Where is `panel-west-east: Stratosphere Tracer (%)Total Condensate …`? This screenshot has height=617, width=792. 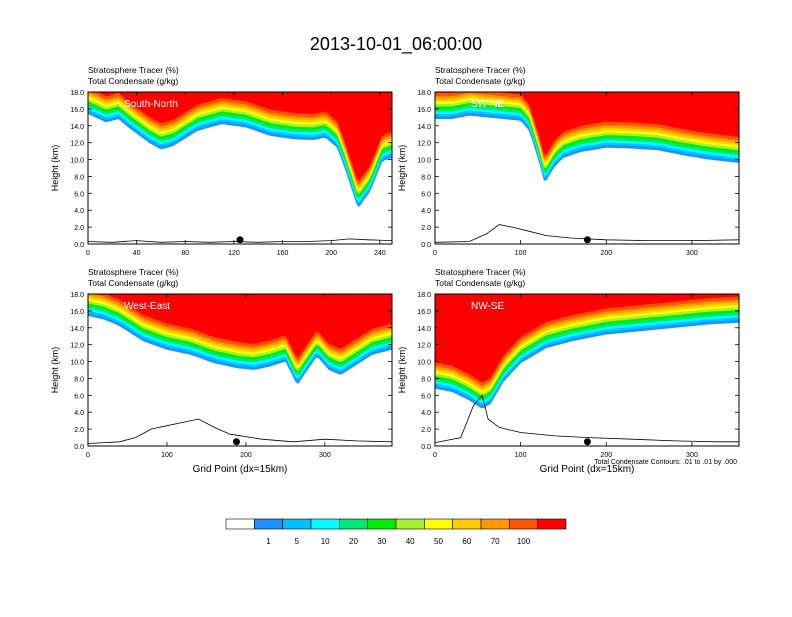 panel-west-east: Stratosphere Tracer (%)Total Condensate … is located at coordinates (221, 371).